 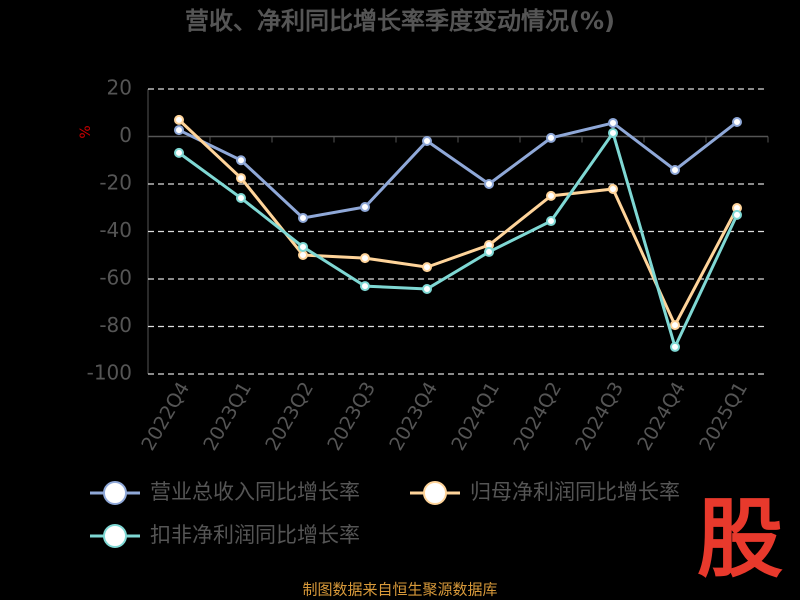 I want to click on y-tick-label: -60, so click(x=115, y=278).